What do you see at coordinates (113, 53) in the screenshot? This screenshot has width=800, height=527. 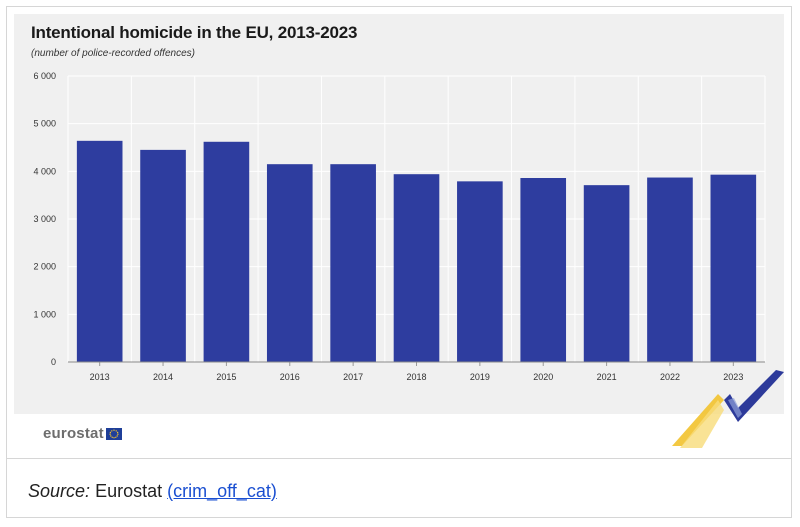 I see `chart-subtitle: (number of police-recorded offences)` at bounding box center [113, 53].